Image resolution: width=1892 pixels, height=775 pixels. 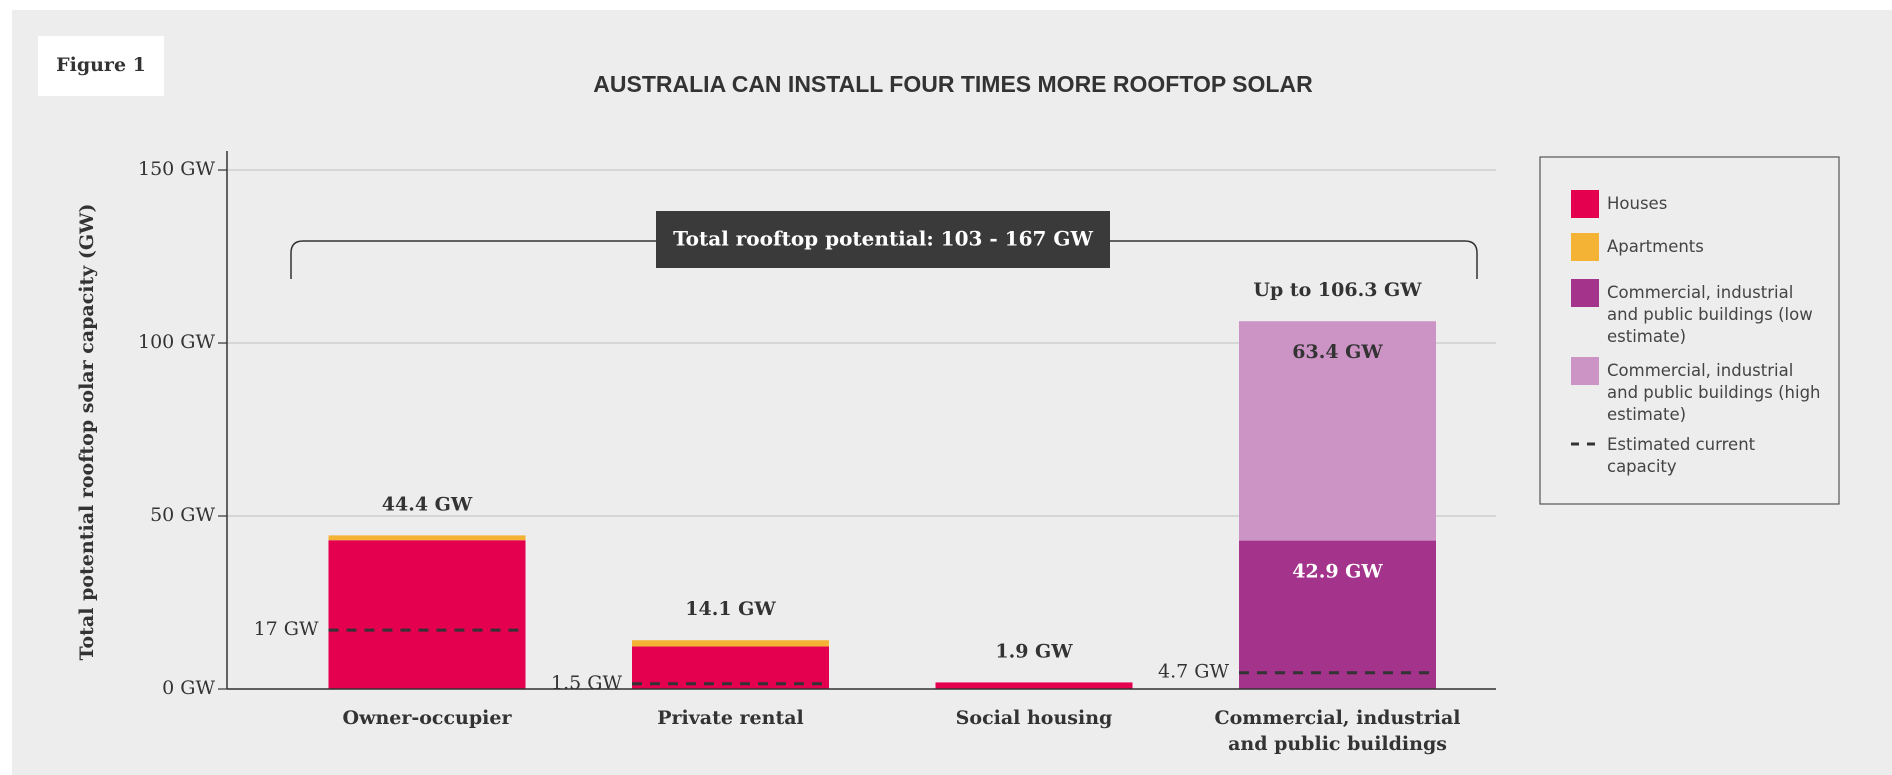 I want to click on annotation-box, so click(x=883, y=239).